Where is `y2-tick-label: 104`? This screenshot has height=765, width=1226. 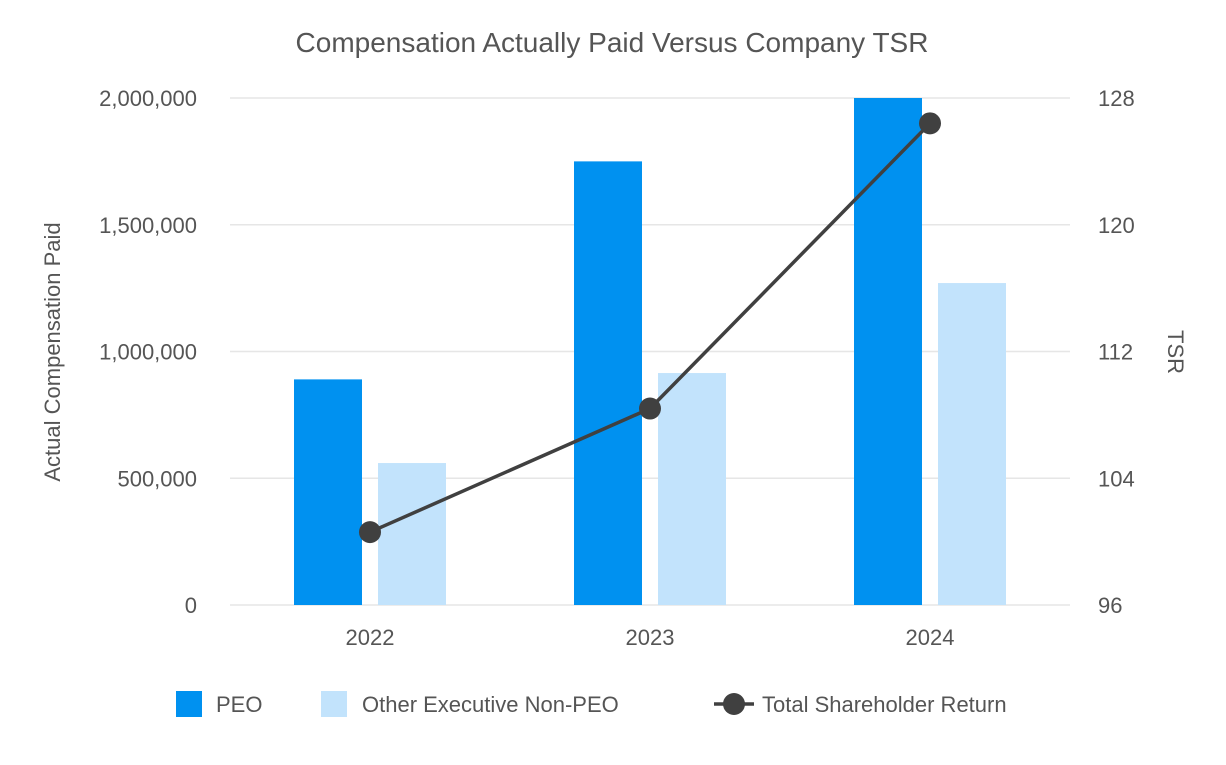 y2-tick-label: 104 is located at coordinates (1116, 478).